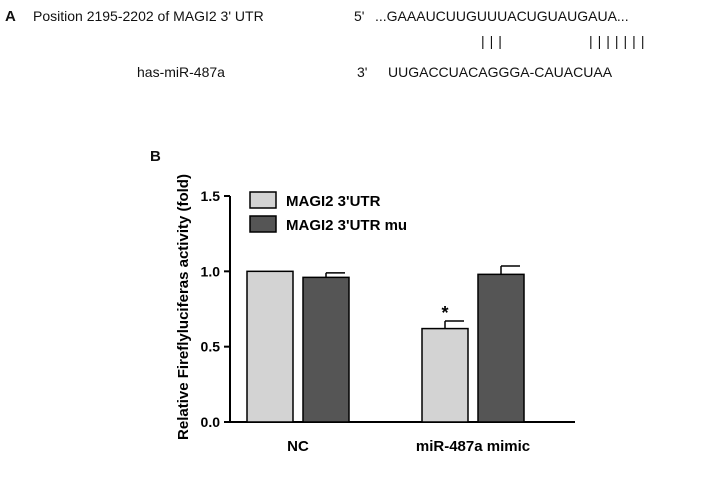 The image size is (701, 477). I want to click on pairing-bars-left: |||, so click(494, 41).